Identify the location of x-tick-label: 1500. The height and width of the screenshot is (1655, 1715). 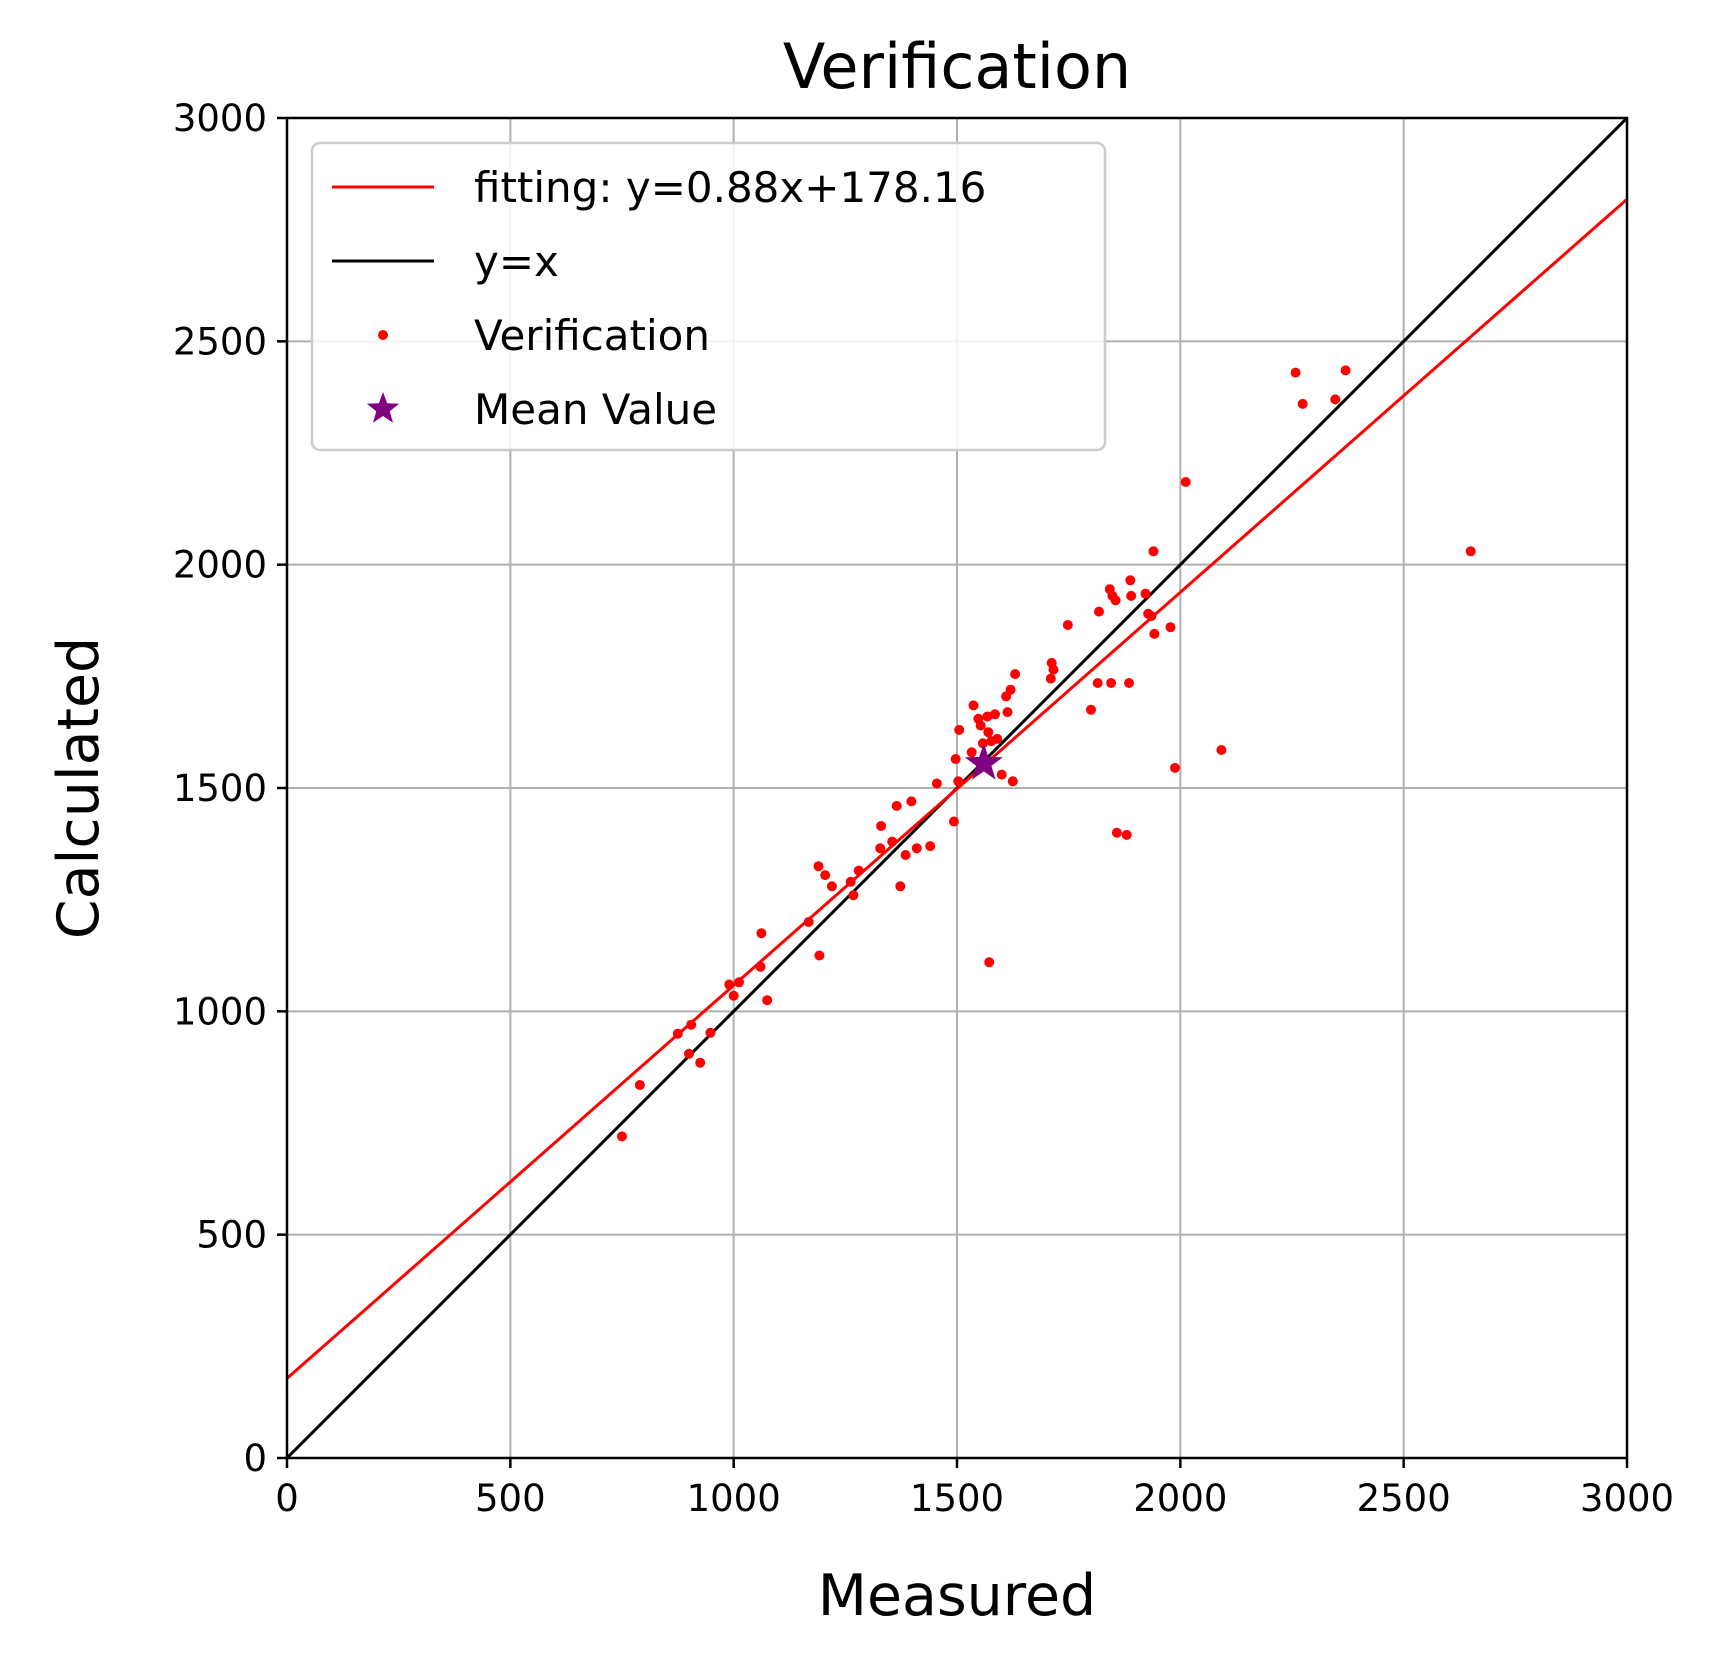
(957, 1498).